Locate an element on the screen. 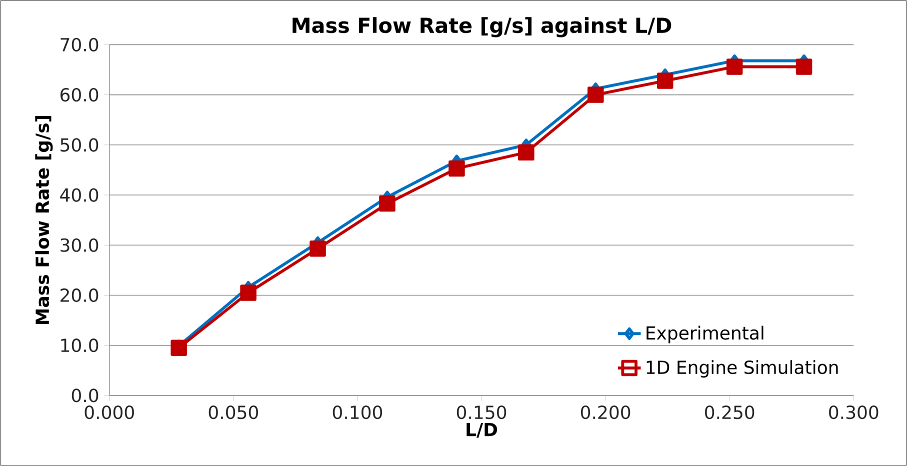 The width and height of the screenshot is (907, 466). y-tick-label: 20.0 is located at coordinates (79, 295).